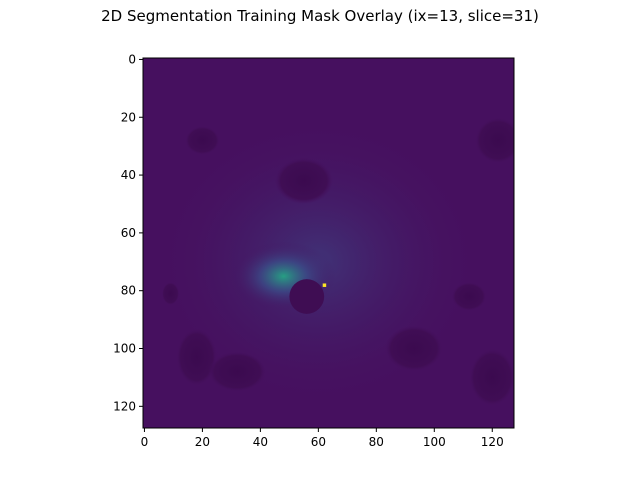 This screenshot has height=480, width=640. I want to click on y-tick-label: 120, so click(124, 406).